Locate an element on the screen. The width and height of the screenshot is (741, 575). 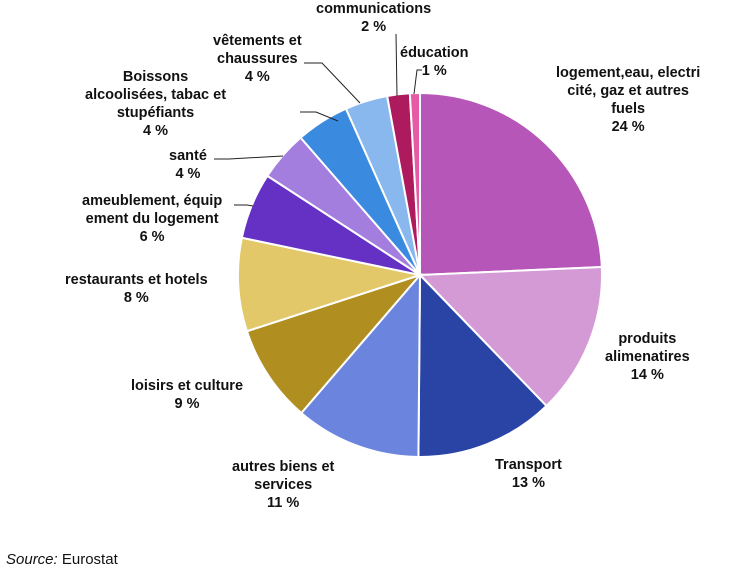
leader-line-sante is located at coordinates (249, 157).